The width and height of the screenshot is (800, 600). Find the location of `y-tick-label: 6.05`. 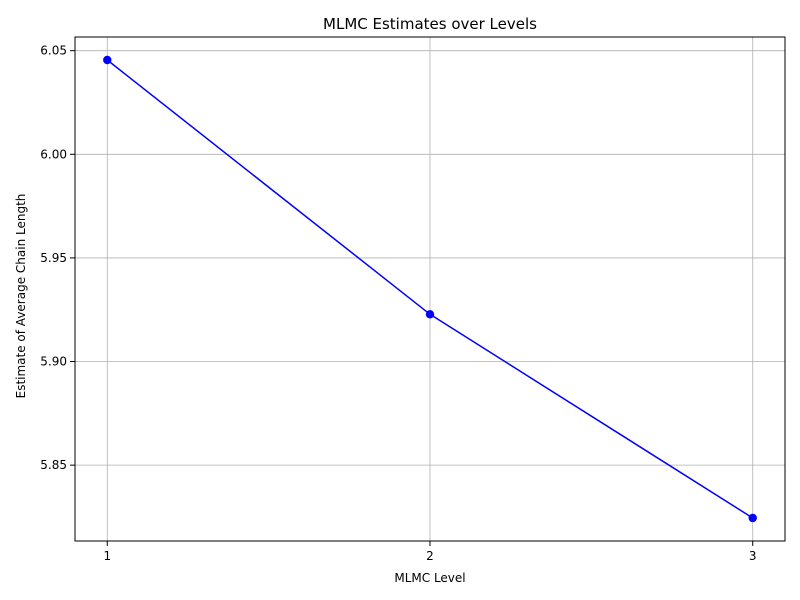

y-tick-label: 6.05 is located at coordinates (53, 51).